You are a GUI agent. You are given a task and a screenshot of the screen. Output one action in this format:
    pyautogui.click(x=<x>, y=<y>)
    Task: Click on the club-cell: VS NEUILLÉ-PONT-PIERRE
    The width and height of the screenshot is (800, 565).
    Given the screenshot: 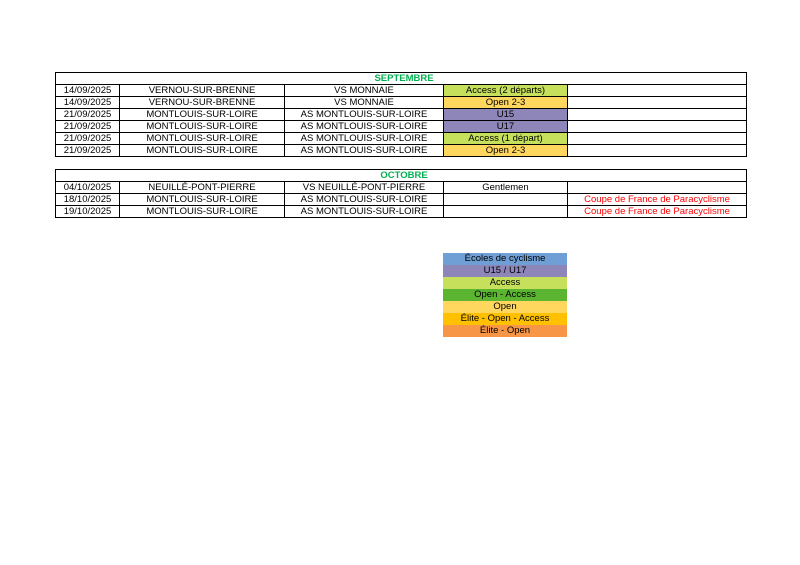 What is the action you would take?
    pyautogui.click(x=364, y=187)
    